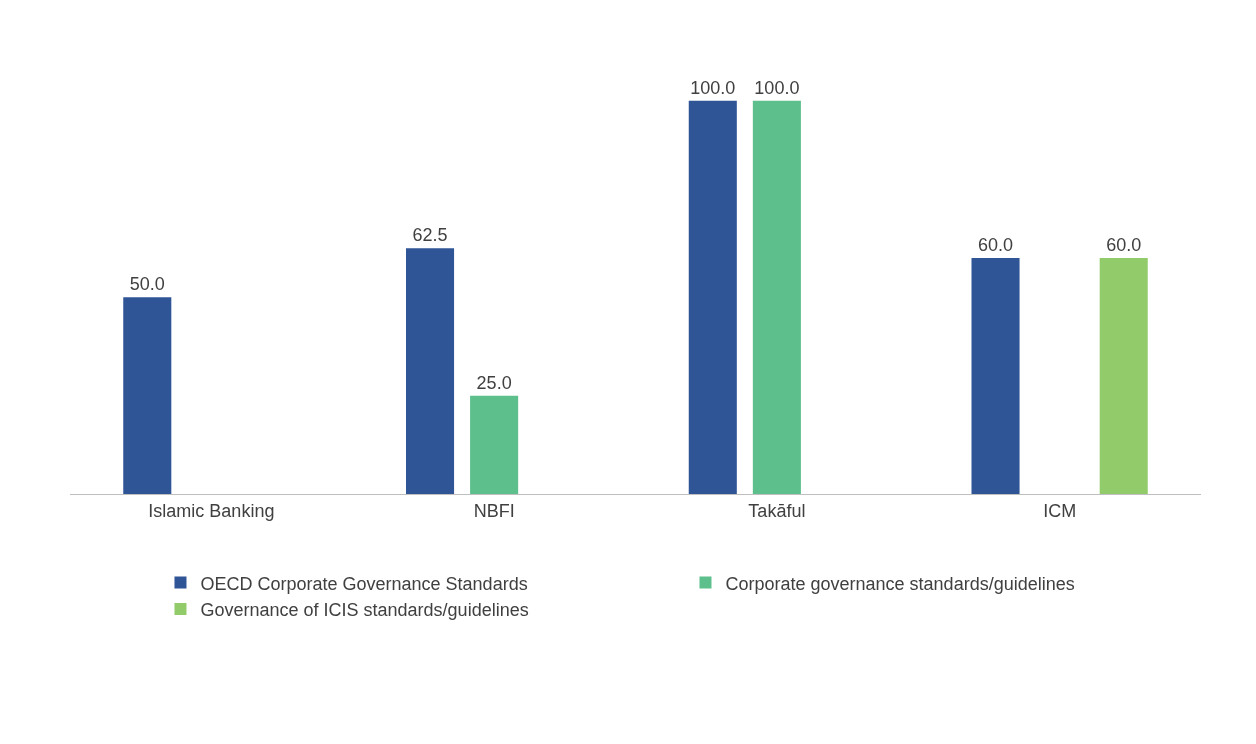 The image size is (1256, 744). What do you see at coordinates (364, 583) in the screenshot?
I see `legend-label: OECD Corporate Governance Standards` at bounding box center [364, 583].